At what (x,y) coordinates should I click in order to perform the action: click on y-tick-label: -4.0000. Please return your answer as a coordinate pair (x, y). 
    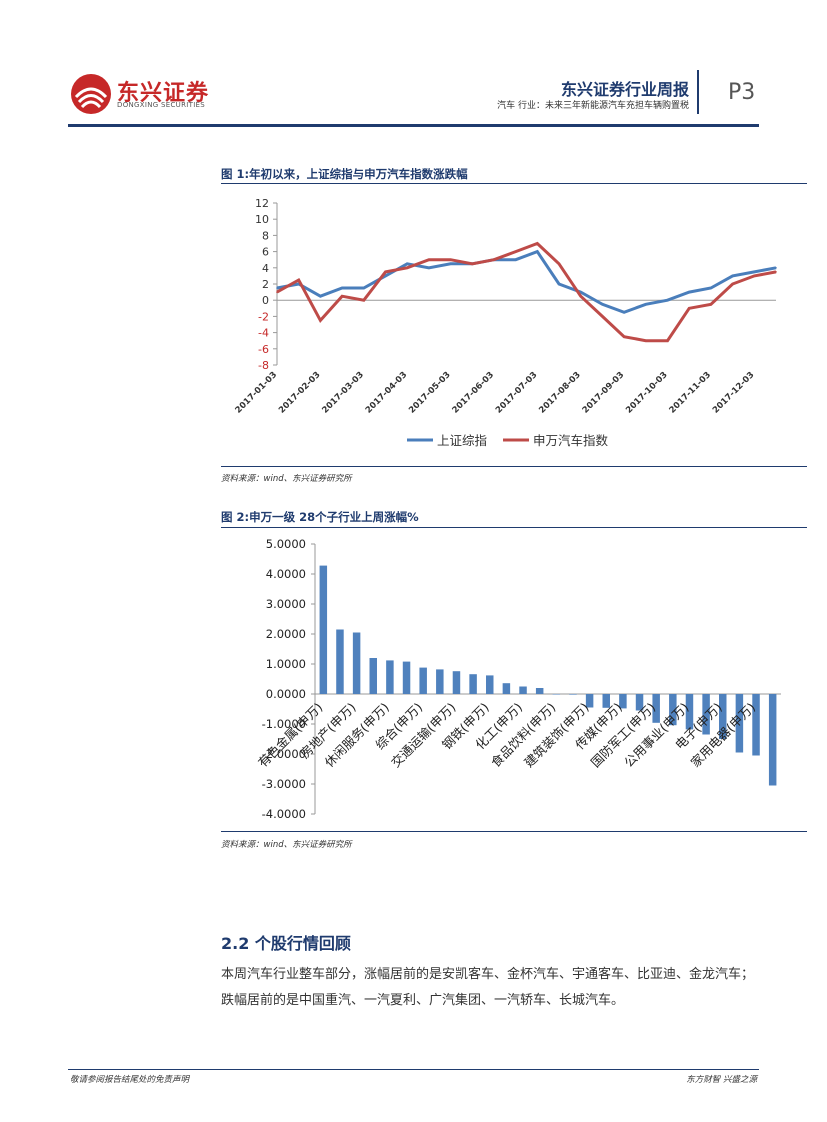
    Looking at the image, I should click on (284, 814).